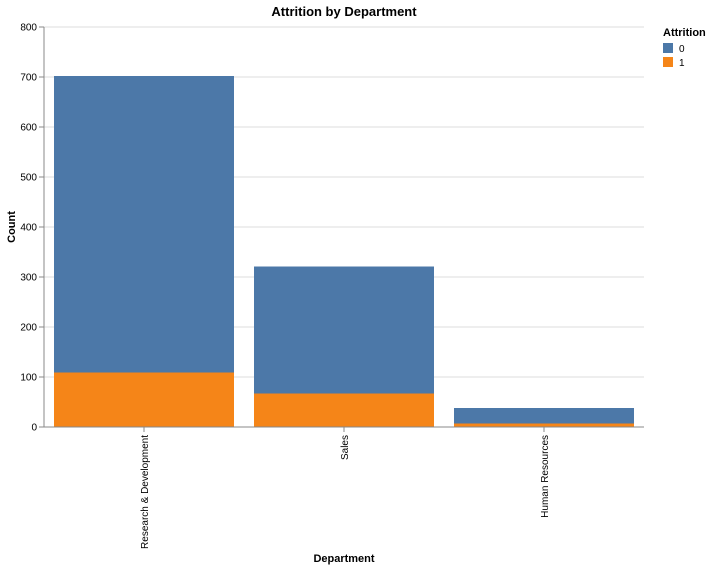 This screenshot has width=710, height=573. I want to click on y-axis-title: Count, so click(12, 227).